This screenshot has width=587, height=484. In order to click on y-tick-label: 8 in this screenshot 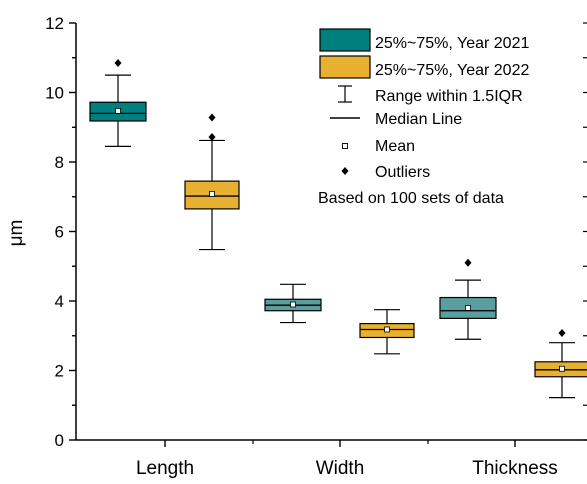, I will do `click(59, 162)`.